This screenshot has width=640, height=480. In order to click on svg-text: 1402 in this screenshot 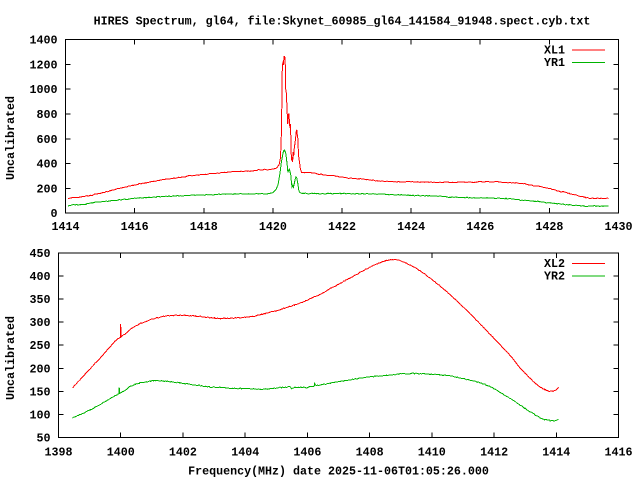, I will do `click(183, 452)`.